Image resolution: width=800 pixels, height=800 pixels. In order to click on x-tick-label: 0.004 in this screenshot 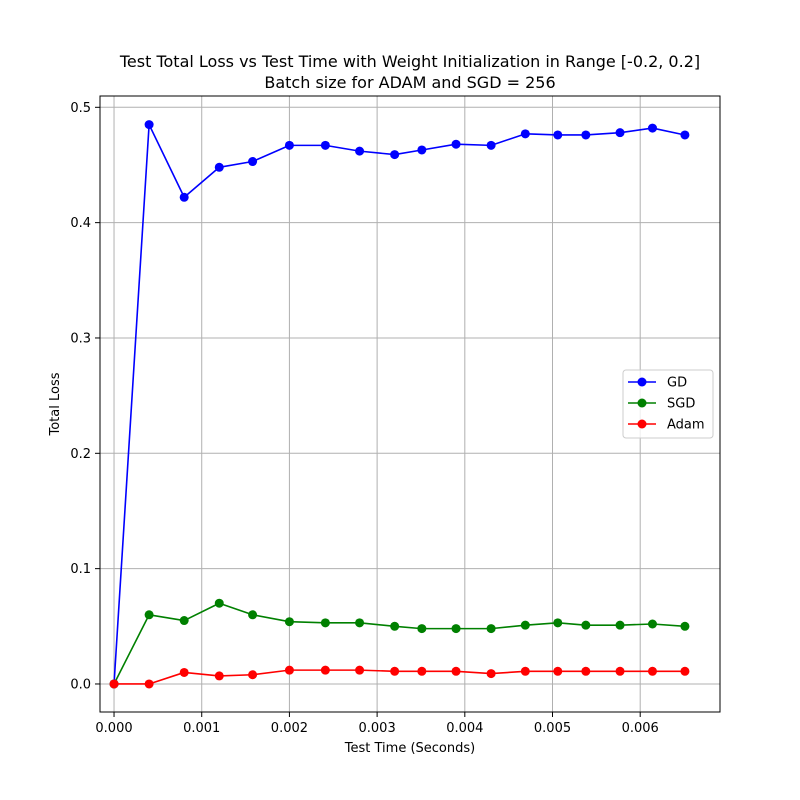, I will do `click(464, 728)`.